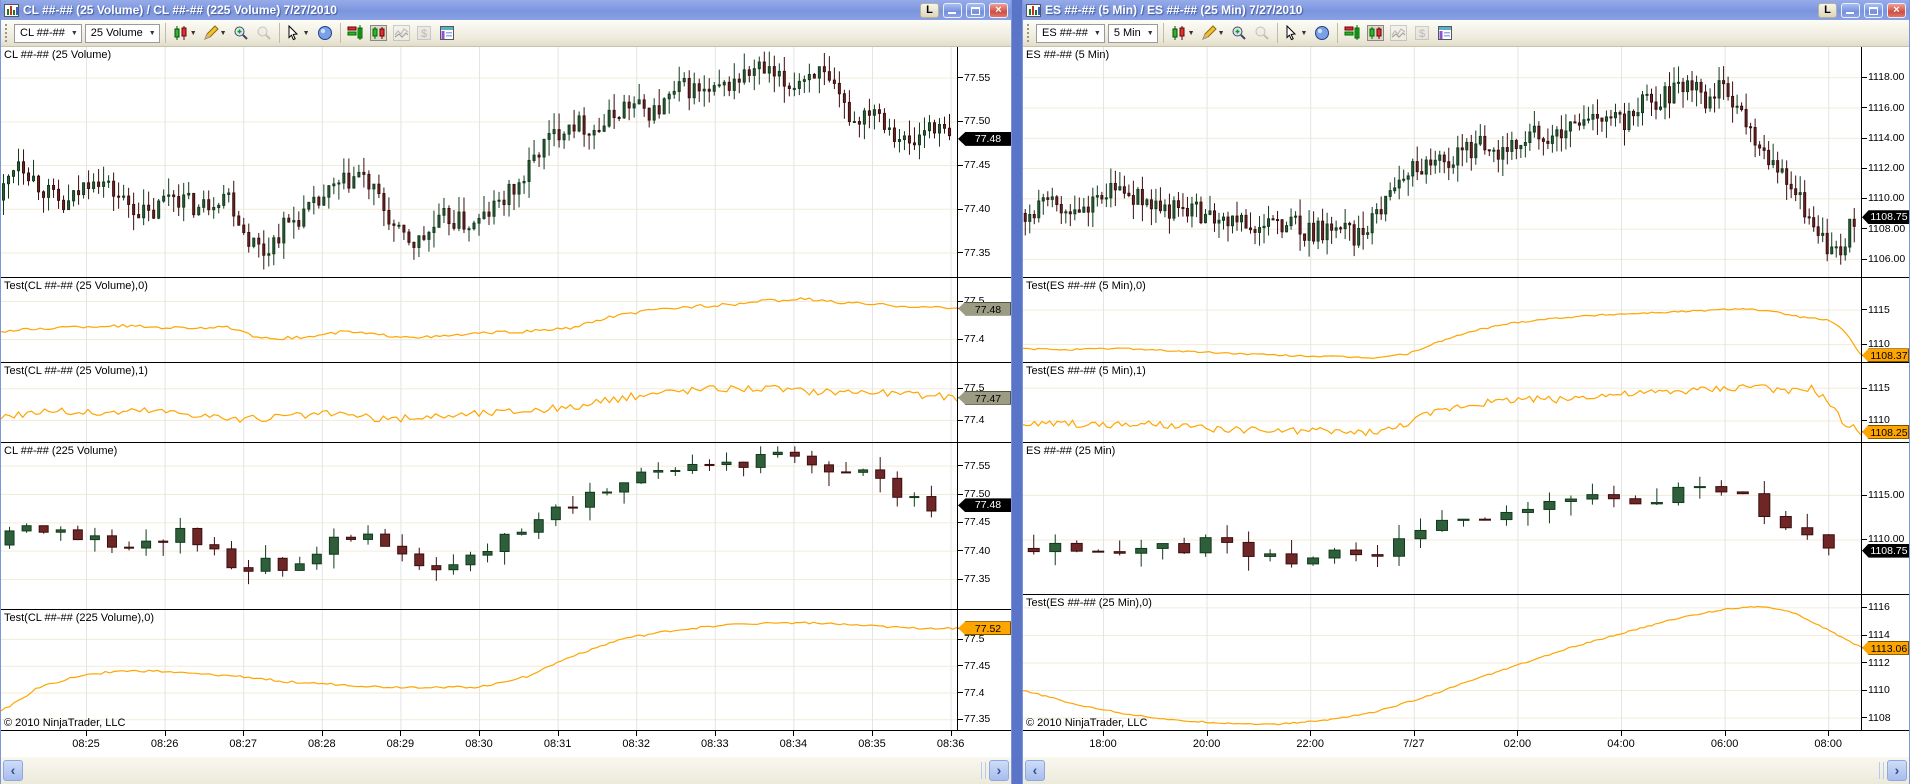 This screenshot has width=1910, height=784. I want to click on price-axis: 77.5 77.4 77.47, so click(984, 402).